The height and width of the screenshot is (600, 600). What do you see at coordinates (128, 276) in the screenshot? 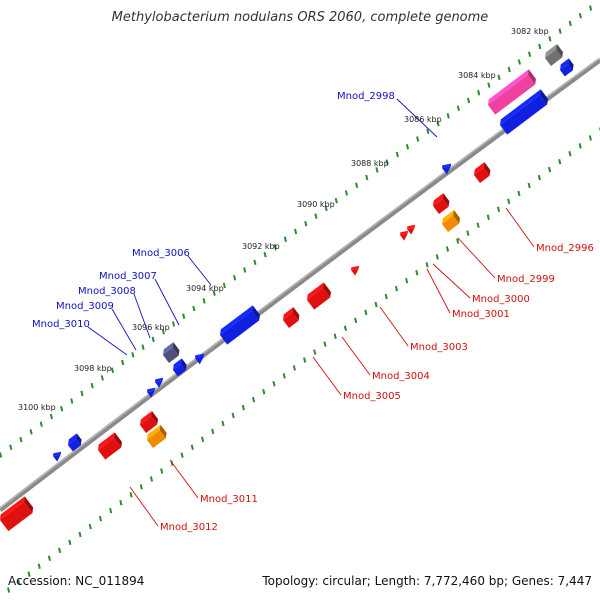
I see `gene-label-forward: Mnod_3007` at bounding box center [128, 276].